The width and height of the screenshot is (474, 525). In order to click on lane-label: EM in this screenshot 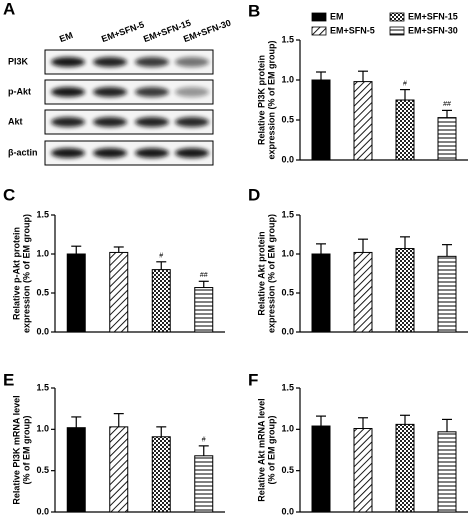, I will do `click(66, 37)`.